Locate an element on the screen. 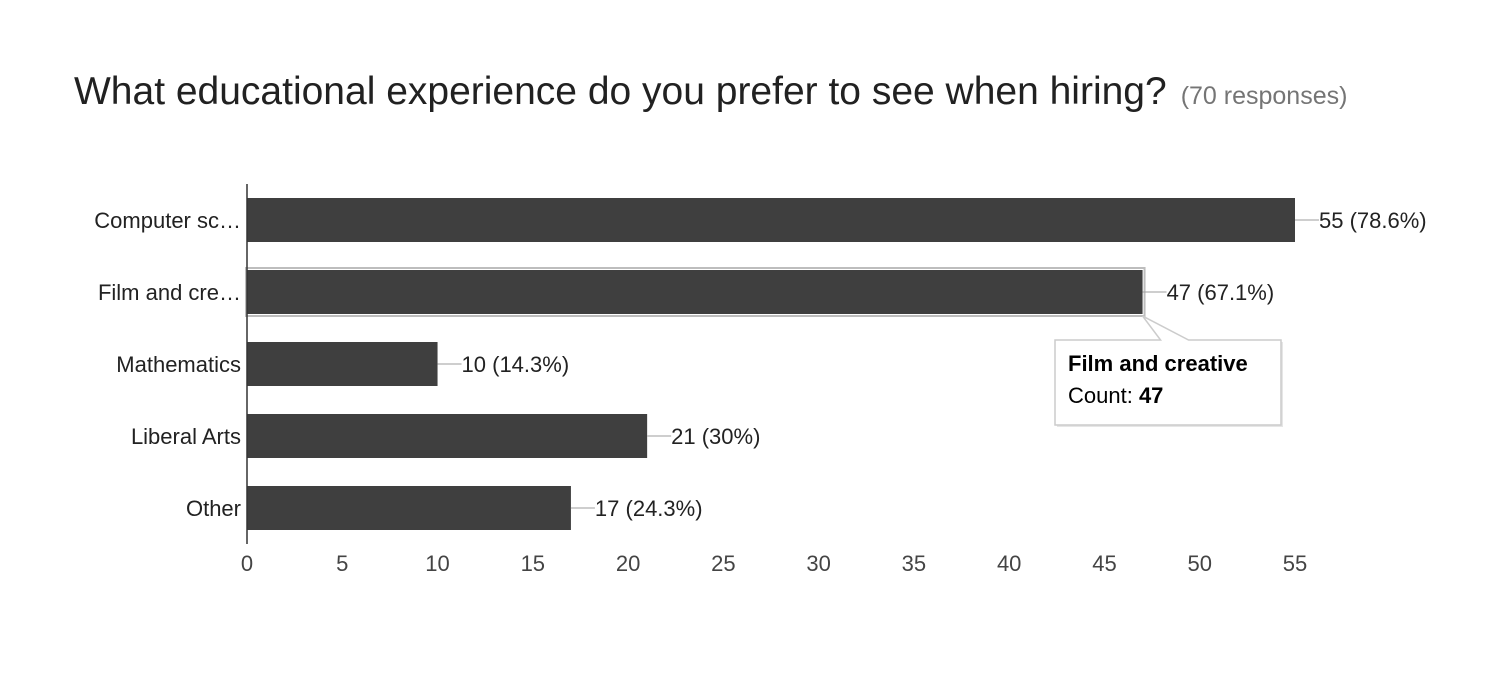  response-count: (70 responses) is located at coordinates (1264, 96).